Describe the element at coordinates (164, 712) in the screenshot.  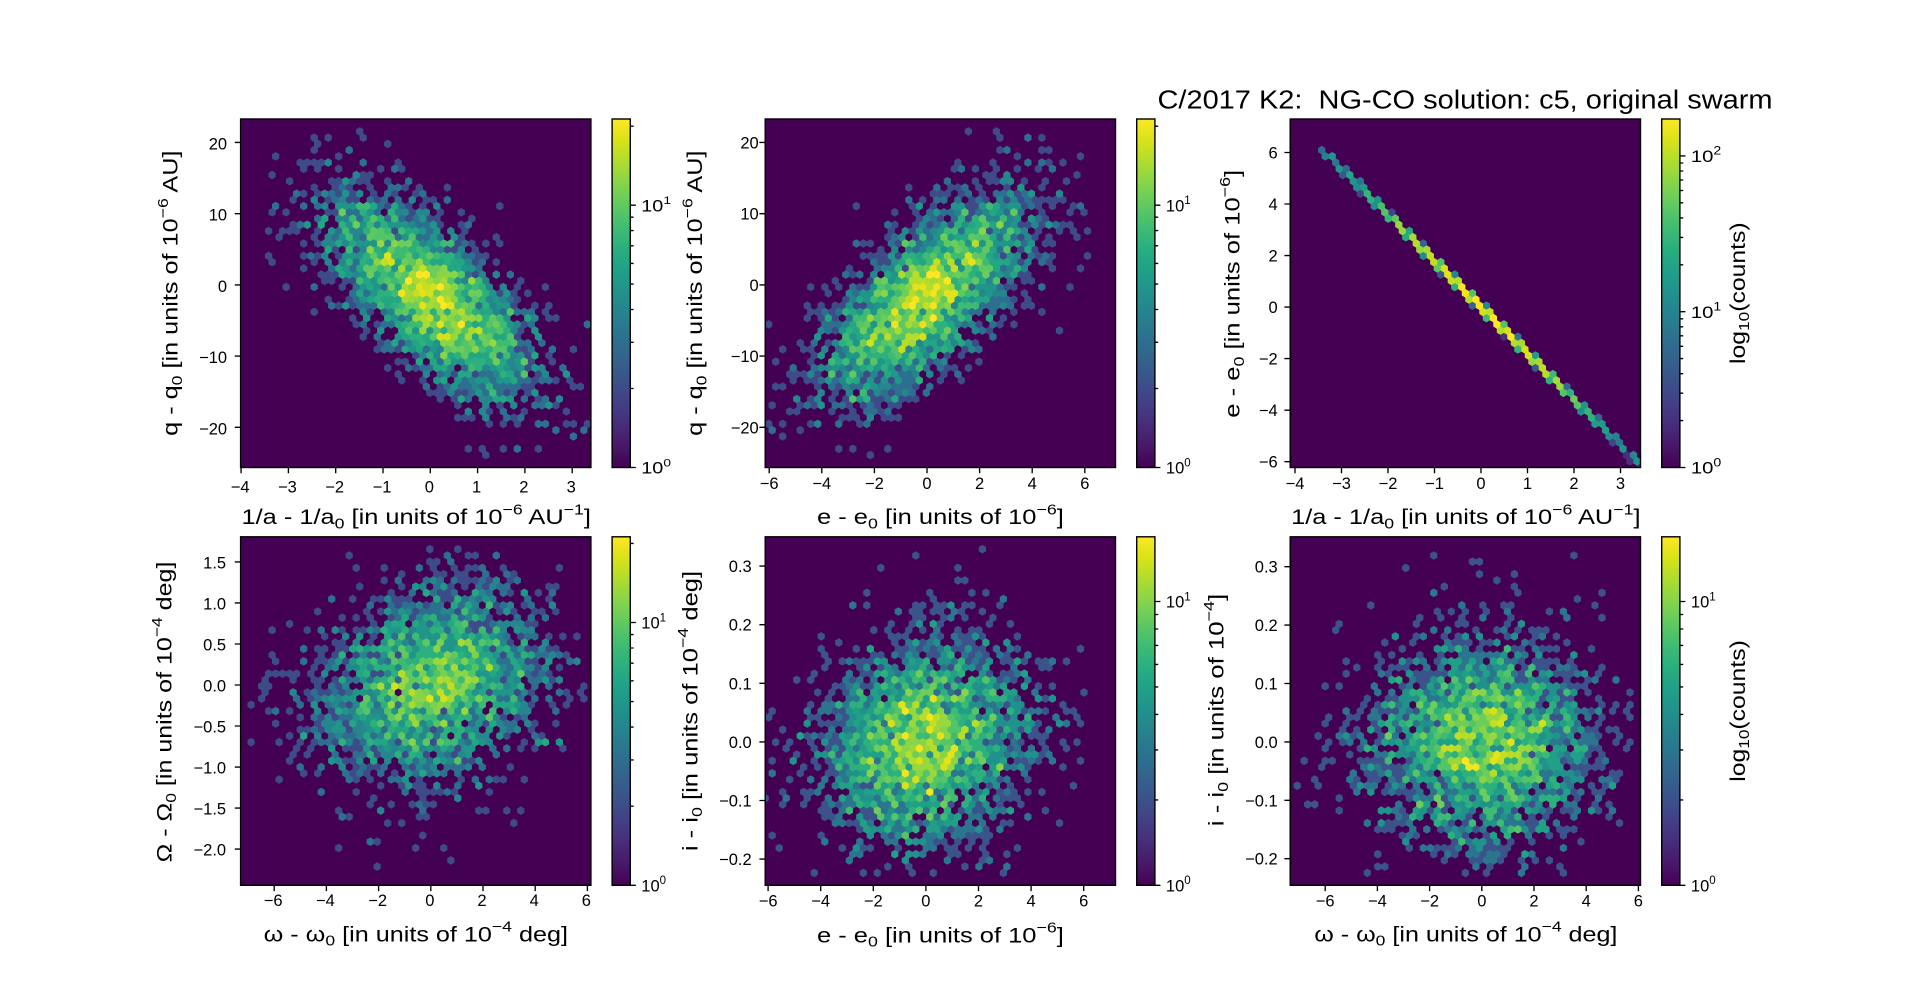
I see `svg-text:Ω - Ω0​ [in units of 10−4​ deg: Ω - Ω0​ [in units of 10−4​ deg]` at that location.